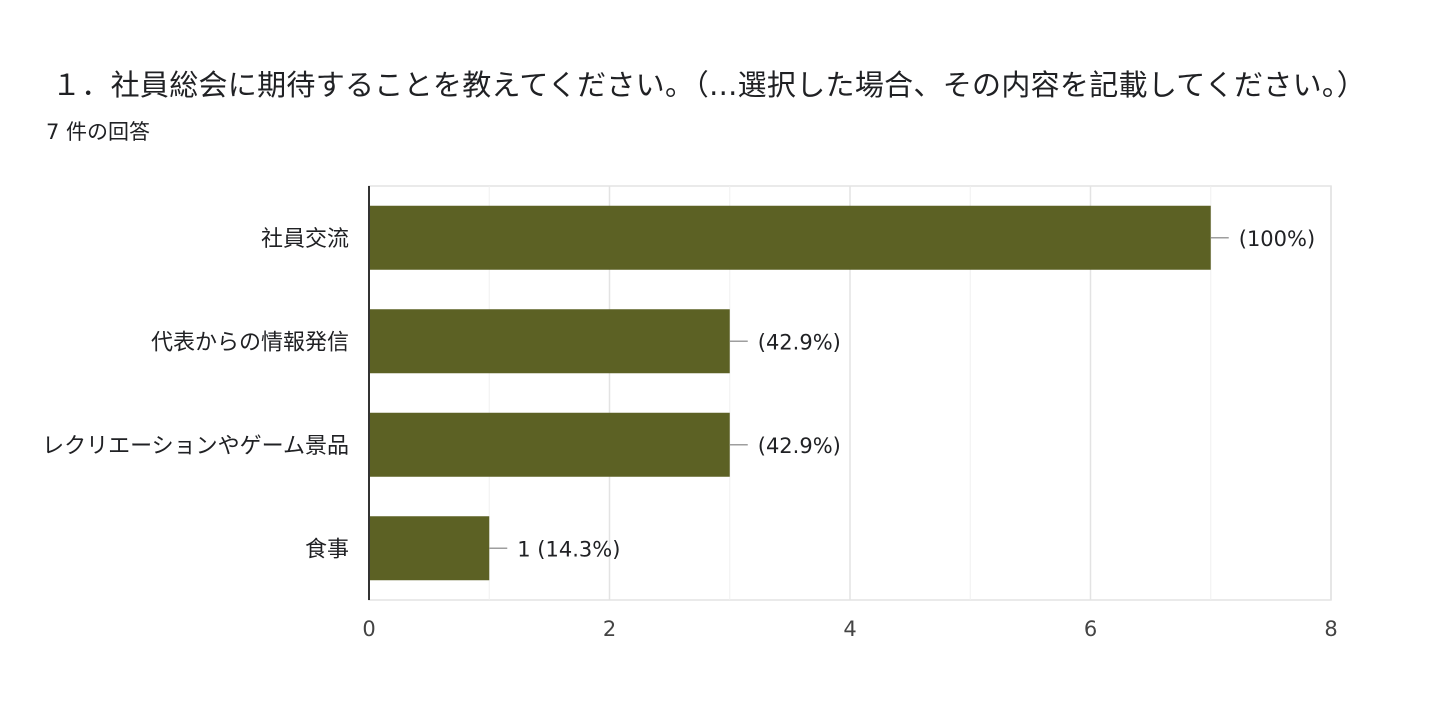  What do you see at coordinates (849, 629) in the screenshot?
I see `x-tick-label: 4` at bounding box center [849, 629].